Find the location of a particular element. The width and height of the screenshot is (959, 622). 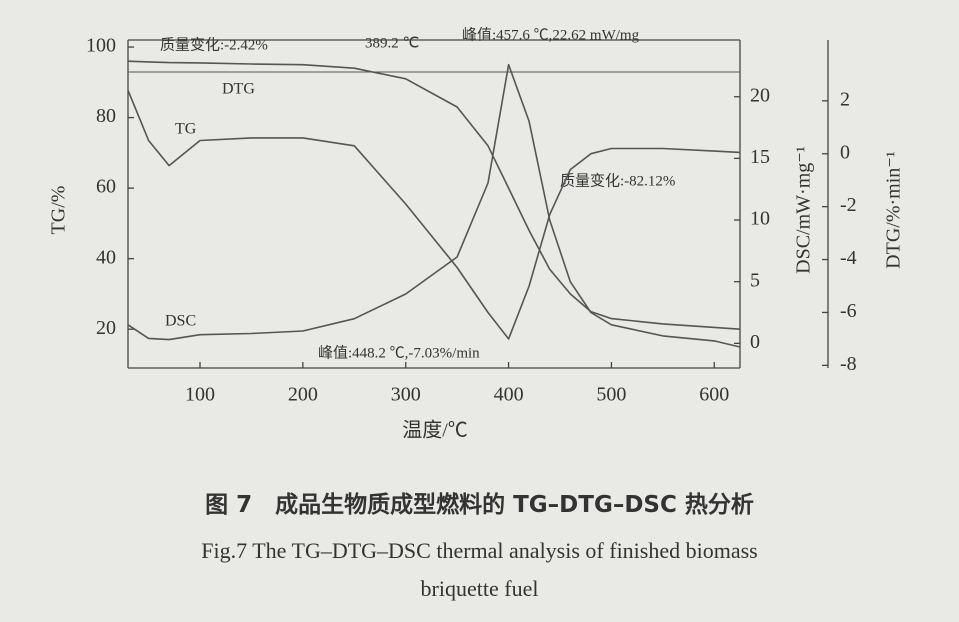

annotation: 峰值:457.6 ℃,22.62 mW/mg is located at coordinates (551, 34).